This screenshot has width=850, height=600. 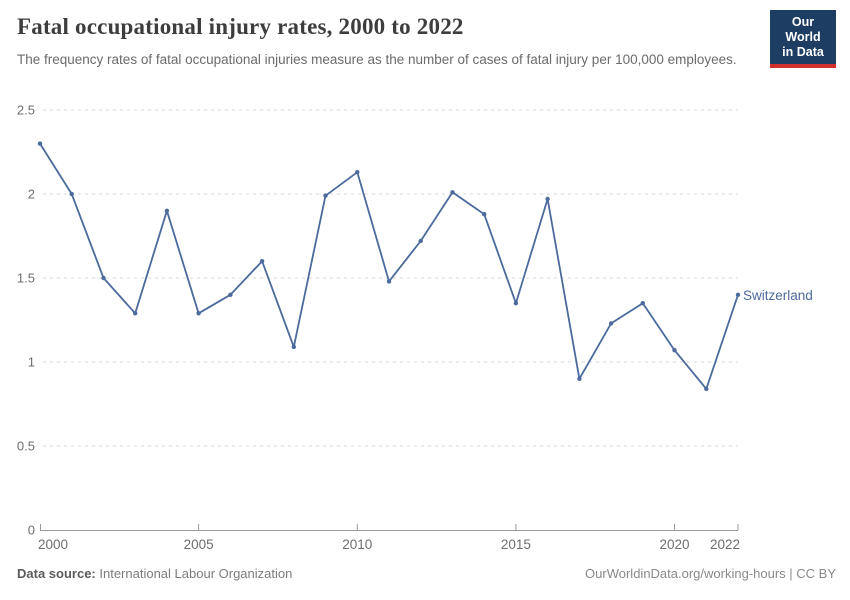 I want to click on y-tick-label: 1.5, so click(x=26, y=278).